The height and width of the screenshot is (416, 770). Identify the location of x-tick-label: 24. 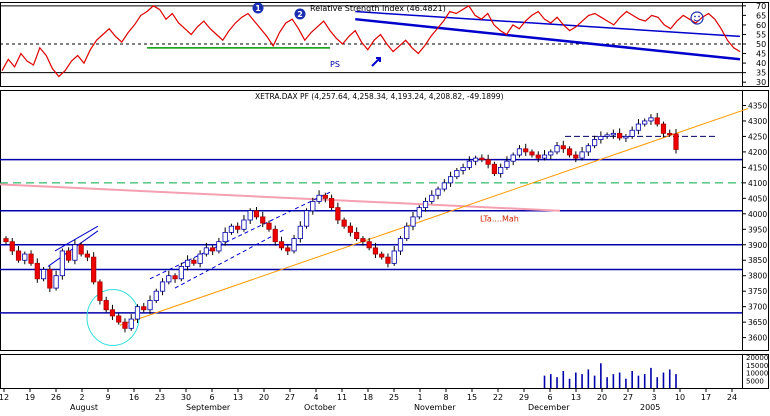
(732, 397).